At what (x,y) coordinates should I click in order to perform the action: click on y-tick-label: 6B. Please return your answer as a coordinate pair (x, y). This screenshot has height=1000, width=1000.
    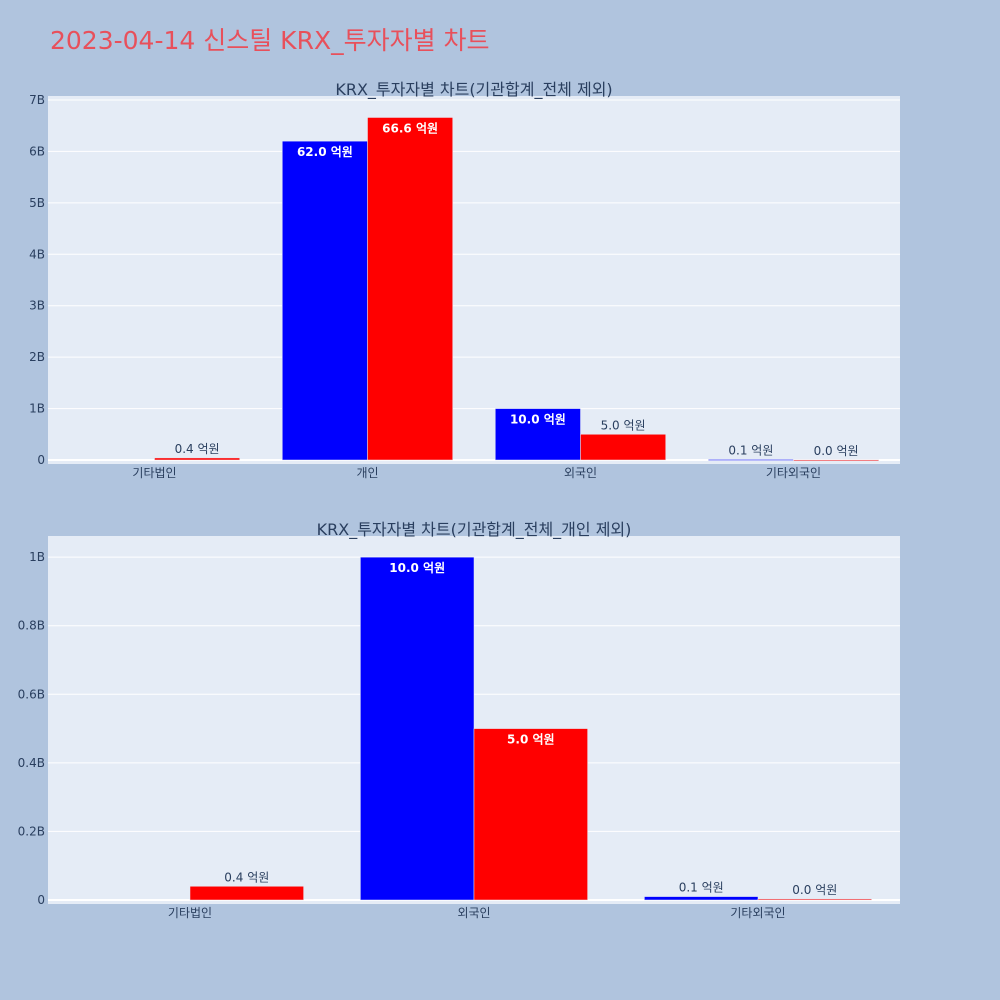
    Looking at the image, I should click on (37, 151).